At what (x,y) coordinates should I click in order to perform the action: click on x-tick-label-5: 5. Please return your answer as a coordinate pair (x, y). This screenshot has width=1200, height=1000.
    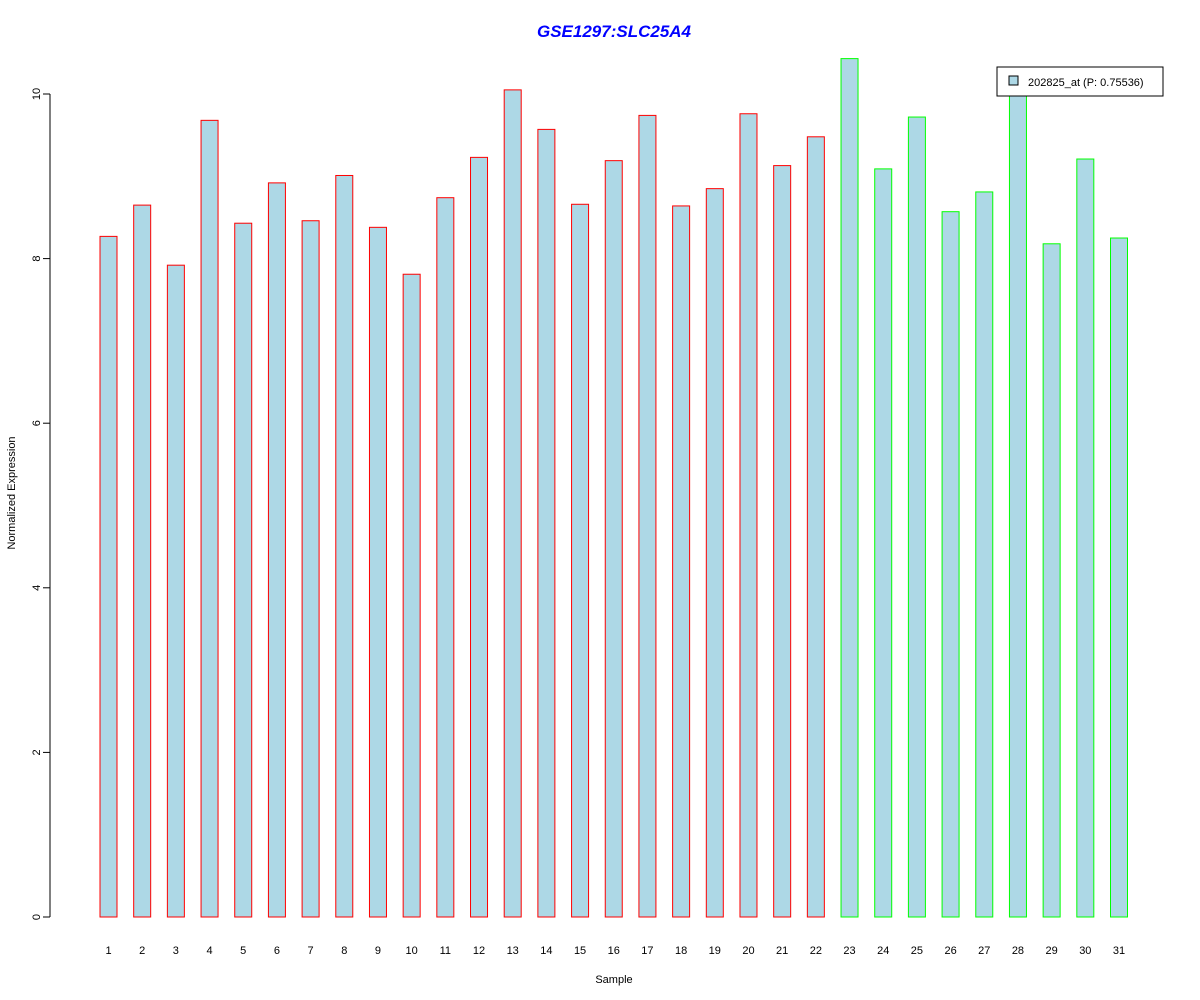
    Looking at the image, I should click on (243, 951).